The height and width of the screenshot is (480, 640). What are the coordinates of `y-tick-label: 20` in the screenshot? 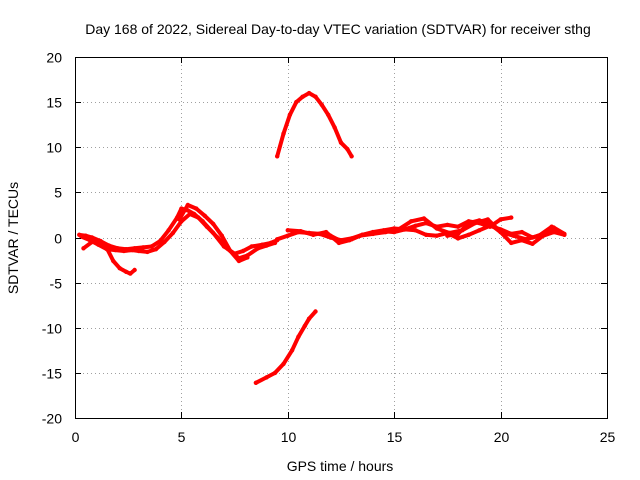 It's located at (54, 58).